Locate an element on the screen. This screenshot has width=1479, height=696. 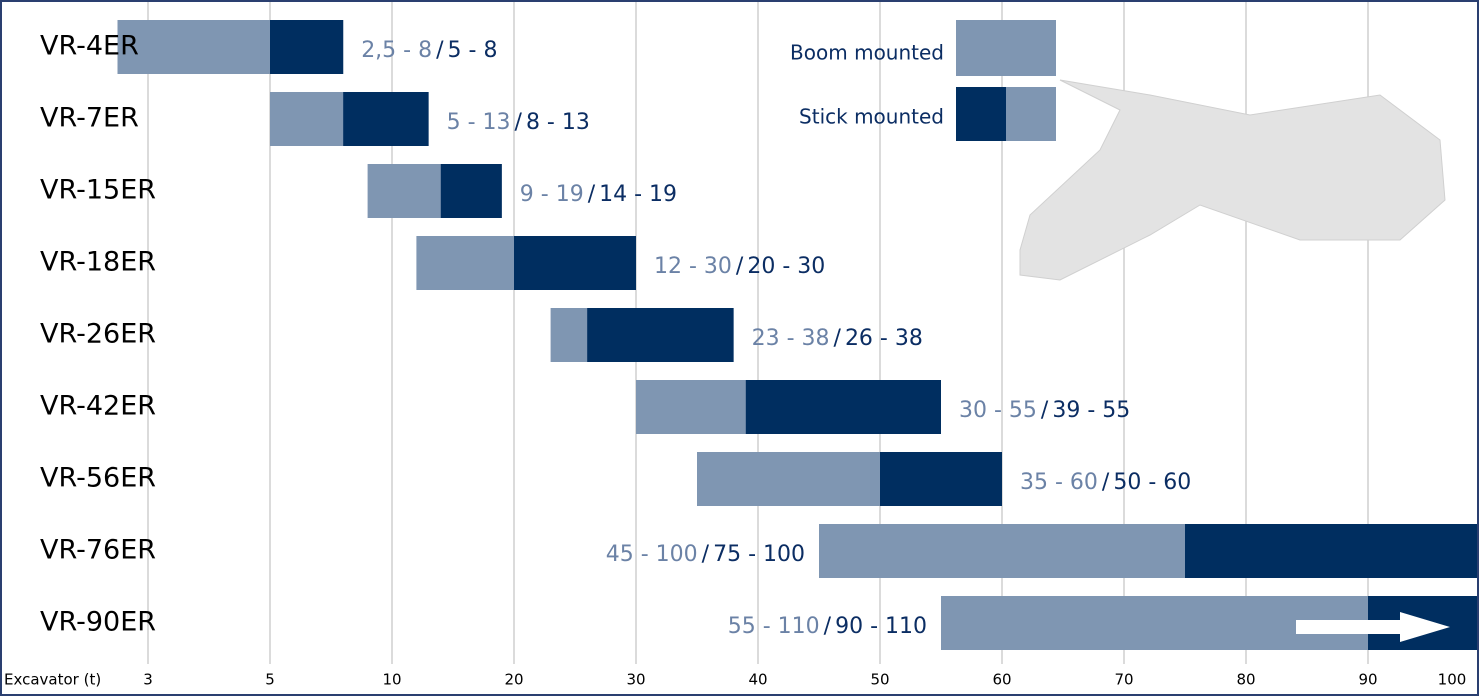
stick-range-label: 8 - 13 is located at coordinates (558, 122).